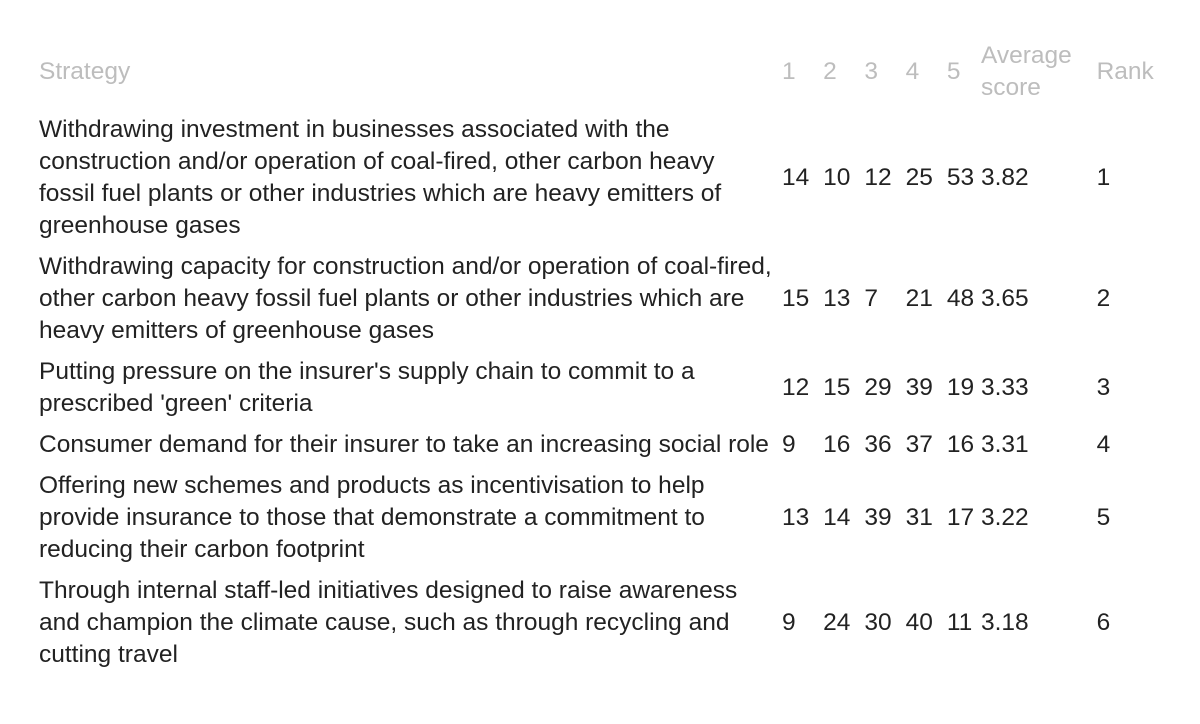 This screenshot has height=724, width=1200. What do you see at coordinates (919, 177) in the screenshot?
I see `value-cell: 25` at bounding box center [919, 177].